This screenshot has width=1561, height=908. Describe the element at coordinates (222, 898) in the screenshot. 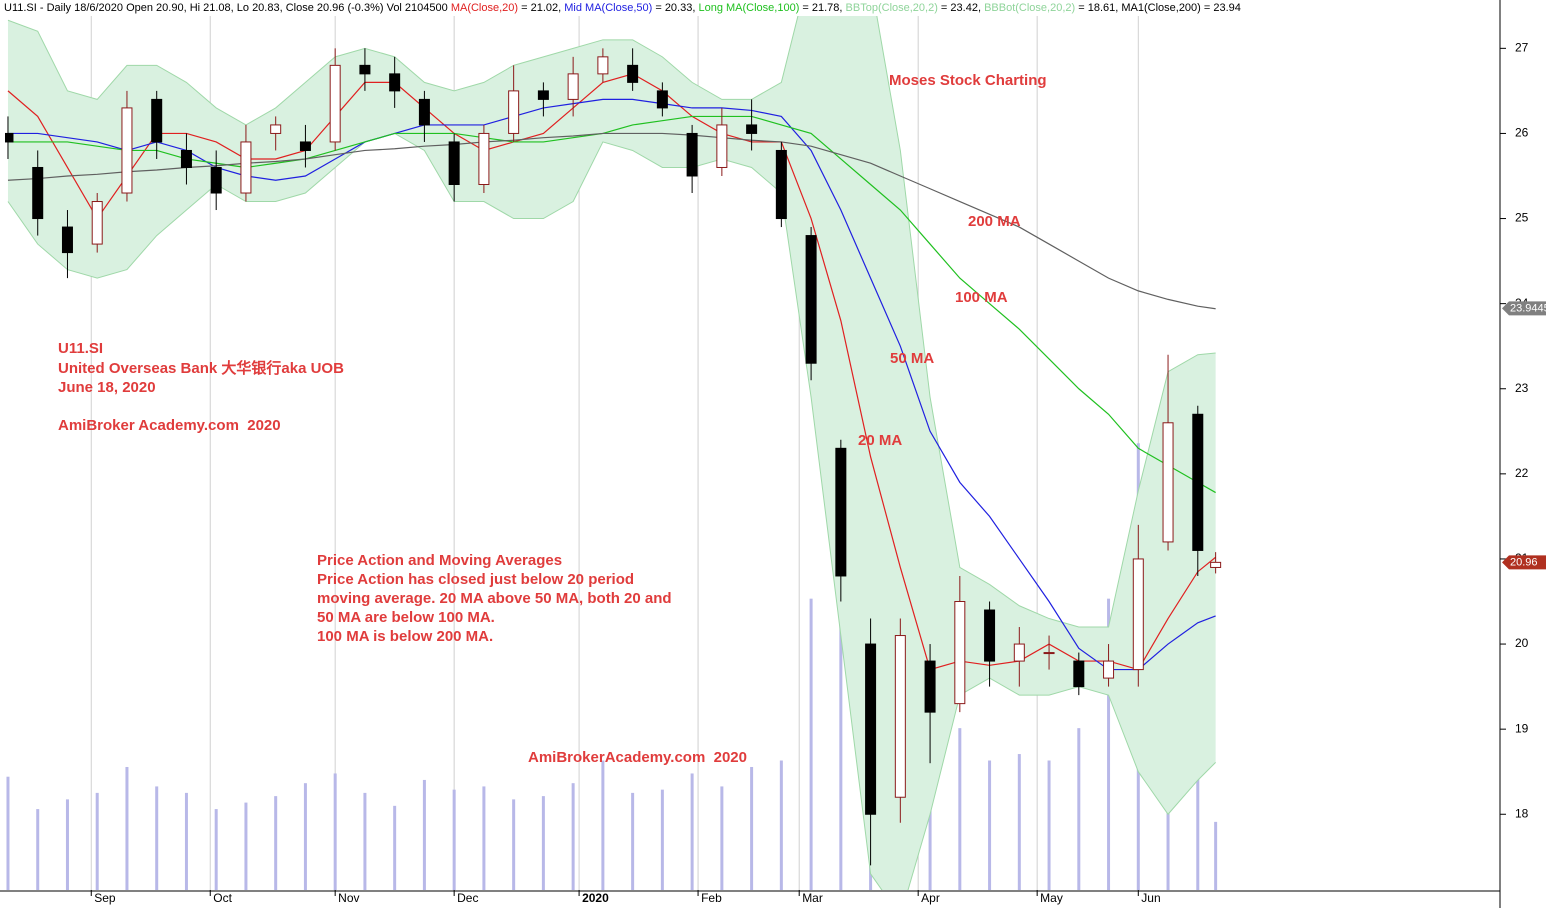

I see `x-tick-label: Oct` at that location.